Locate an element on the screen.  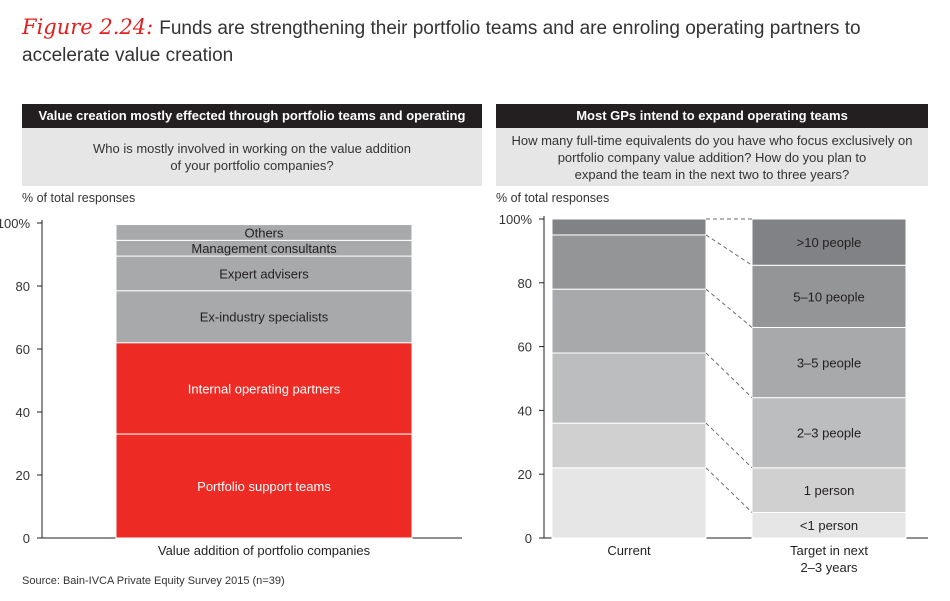
right-x-category-label: 2–3 years is located at coordinates (829, 567).